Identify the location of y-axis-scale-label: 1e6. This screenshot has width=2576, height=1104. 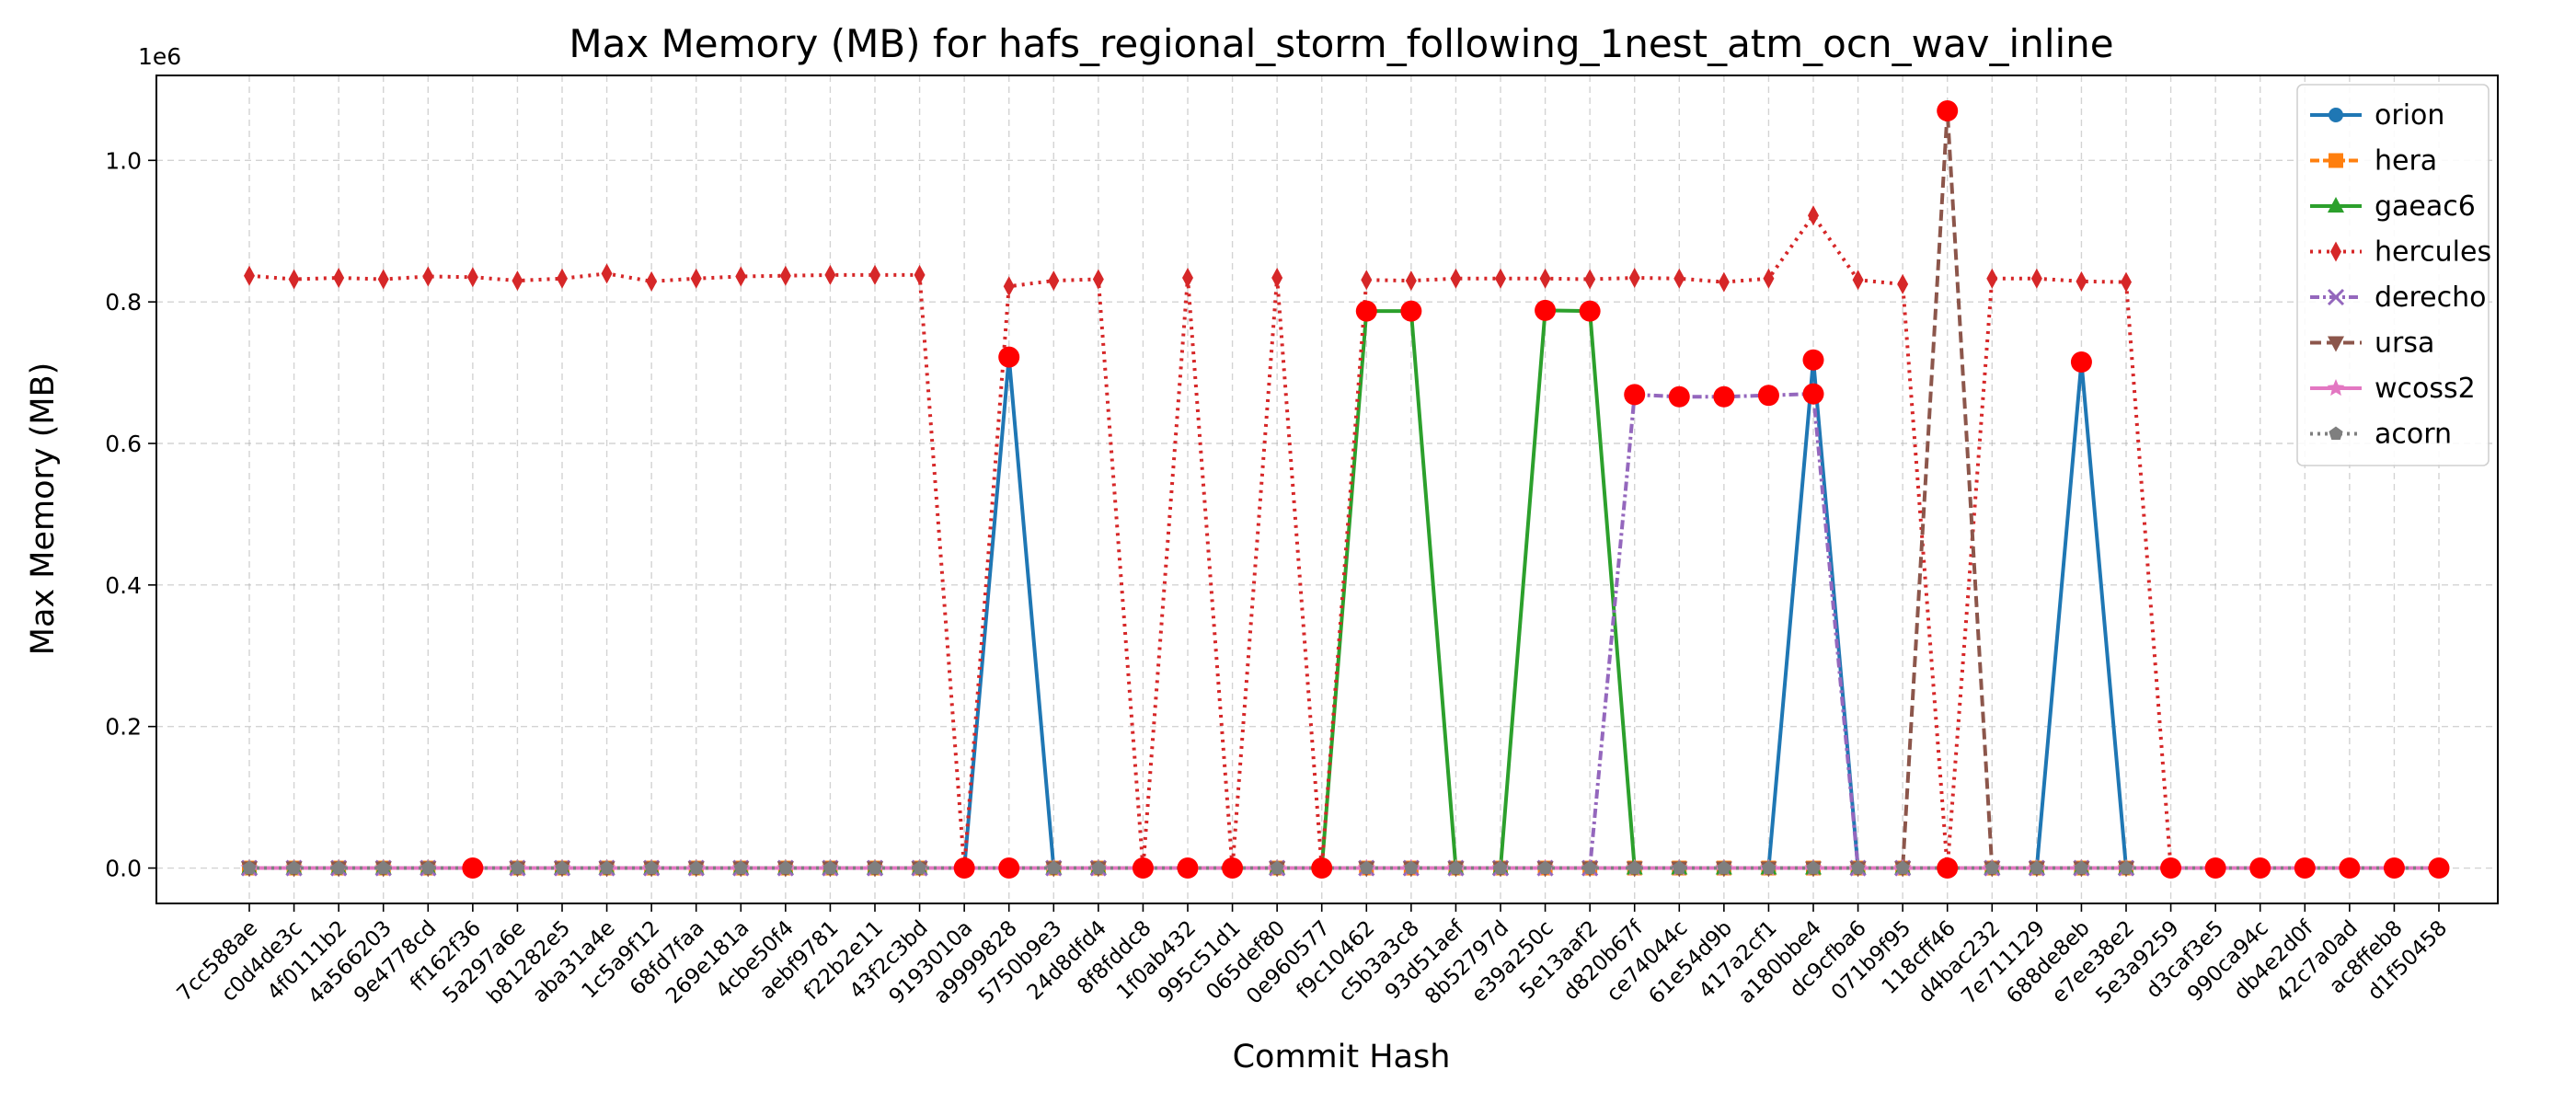
(159, 56).